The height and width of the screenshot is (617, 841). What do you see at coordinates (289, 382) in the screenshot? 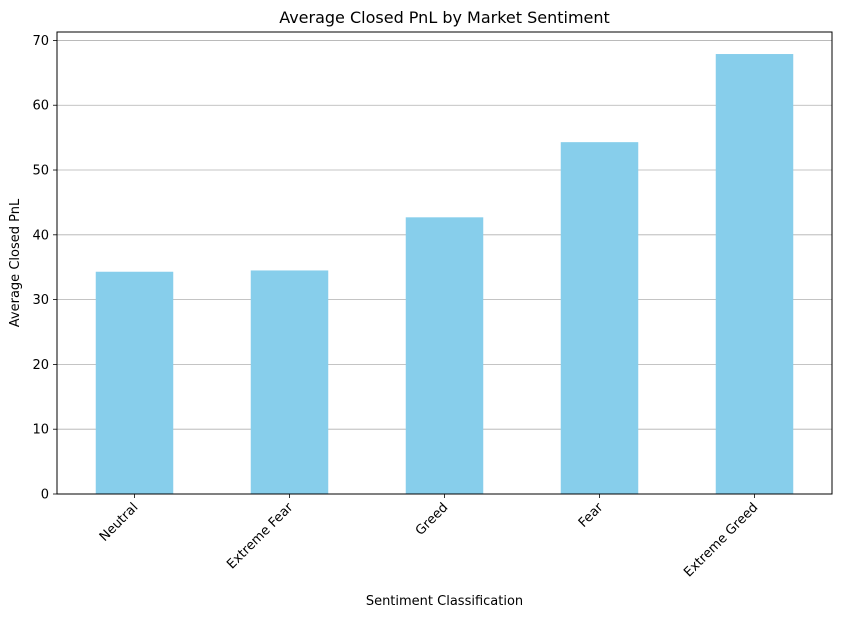
I see `bar-extreme-fear` at bounding box center [289, 382].